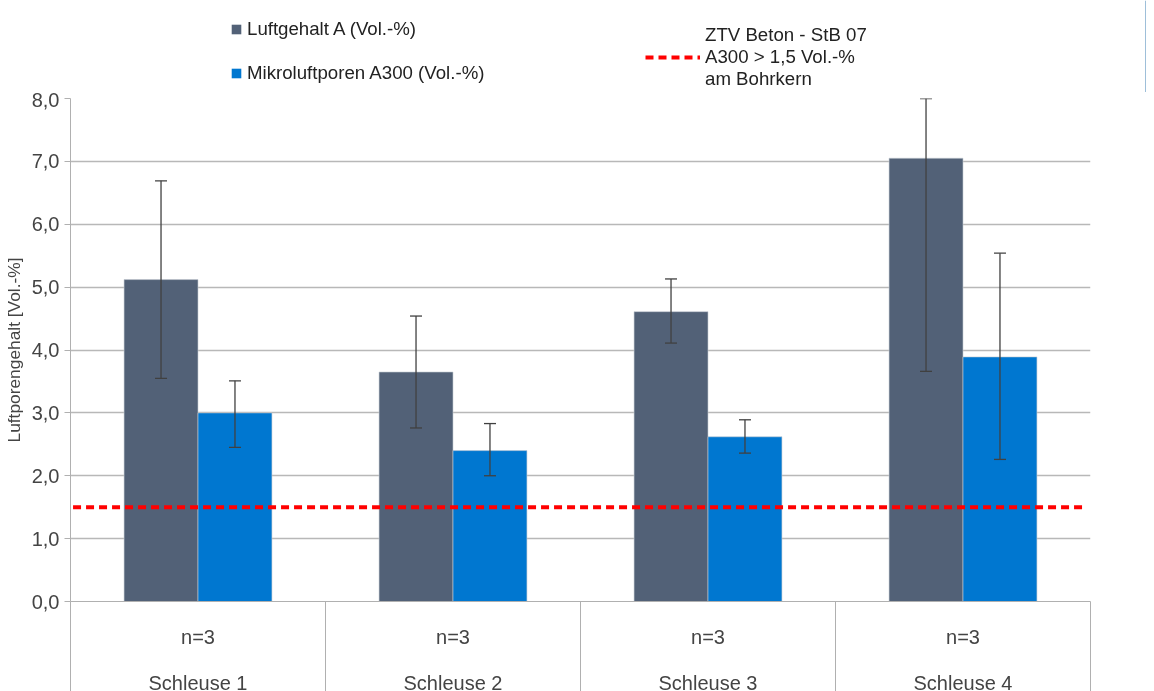 The width and height of the screenshot is (1154, 691). I want to click on y-tick-label: 8,0, so click(45, 99).